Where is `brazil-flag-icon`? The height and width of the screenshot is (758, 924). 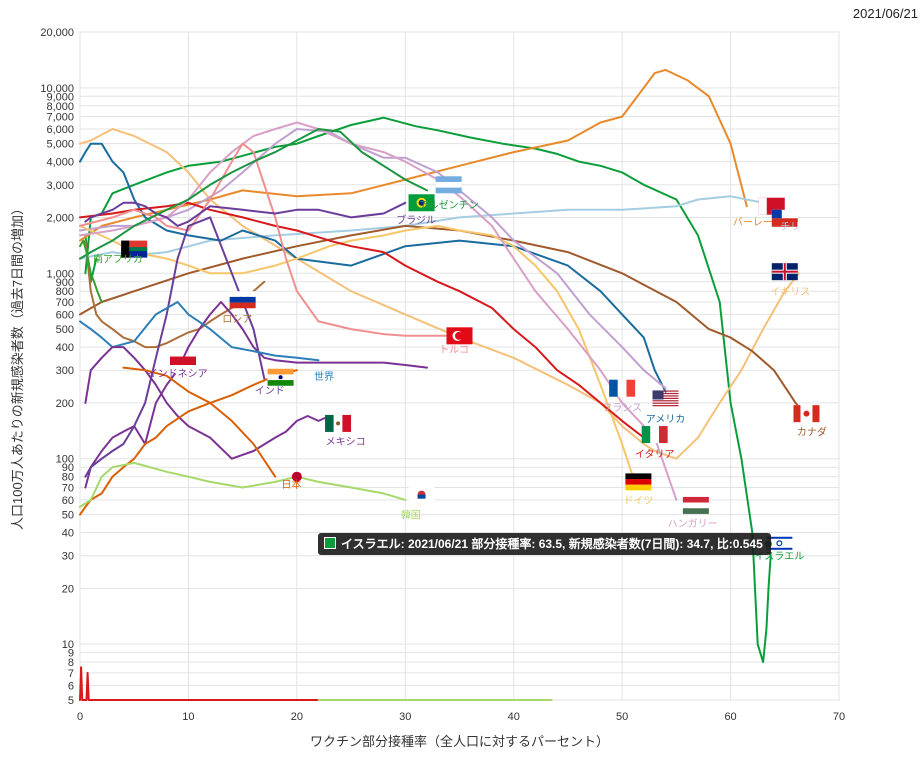
brazil-flag-icon is located at coordinates (421, 203).